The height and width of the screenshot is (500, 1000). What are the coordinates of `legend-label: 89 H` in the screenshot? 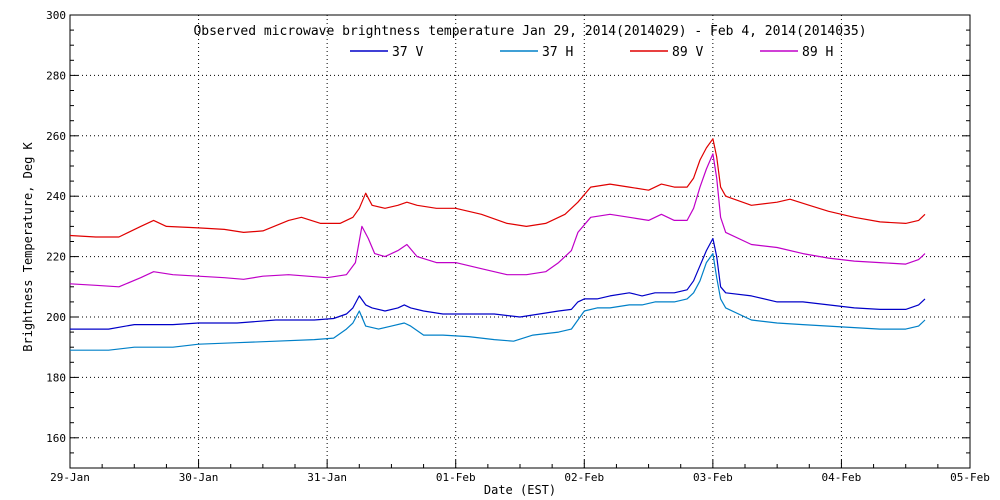 It's located at (817, 52).